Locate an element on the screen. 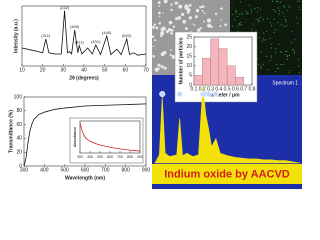 The height and width of the screenshot is (240, 320). x-tick-label: 0.1 is located at coordinates (194, 89).